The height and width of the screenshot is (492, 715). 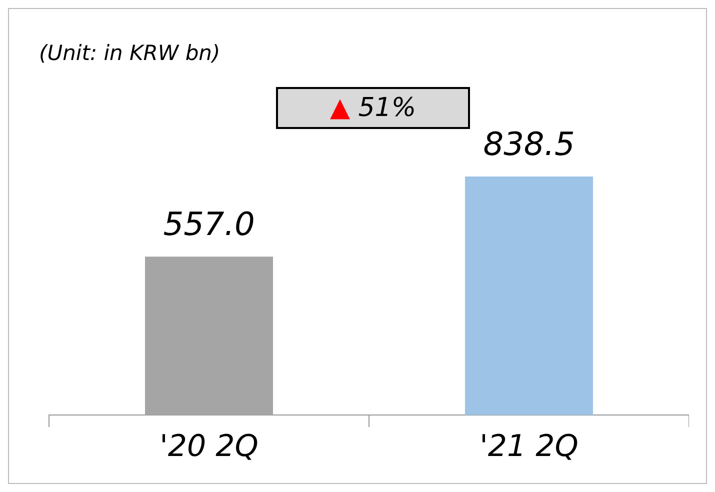 What do you see at coordinates (129, 53) in the screenshot?
I see `text: (Unit: in KRW bn)` at bounding box center [129, 53].